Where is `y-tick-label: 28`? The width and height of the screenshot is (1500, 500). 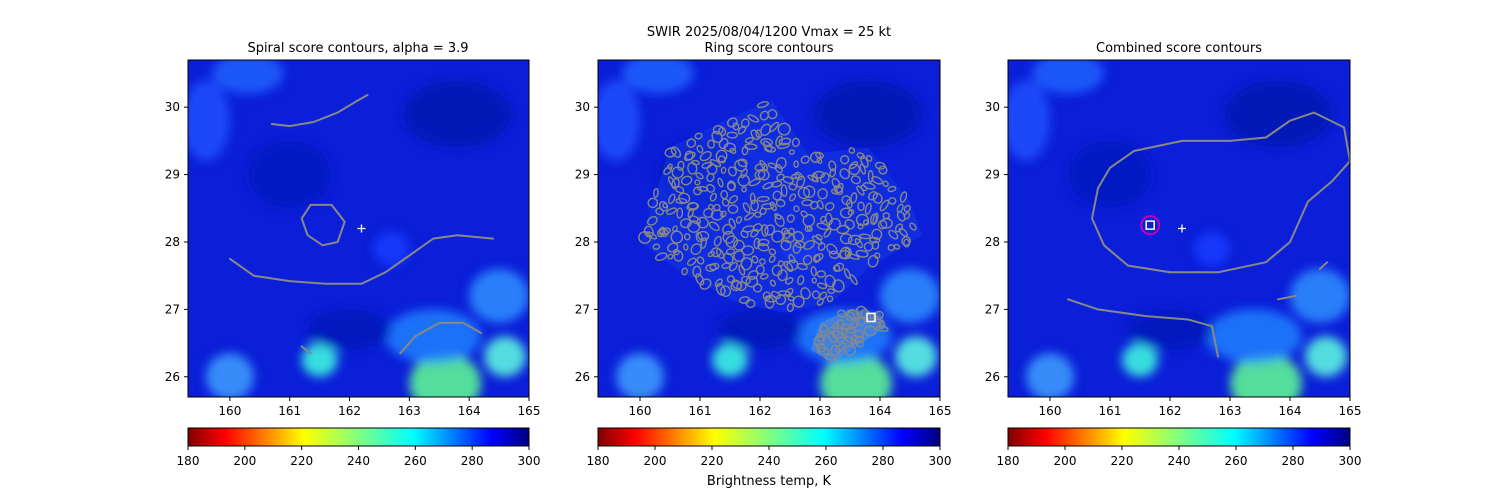
y-tick-label: 28 is located at coordinates (582, 242).